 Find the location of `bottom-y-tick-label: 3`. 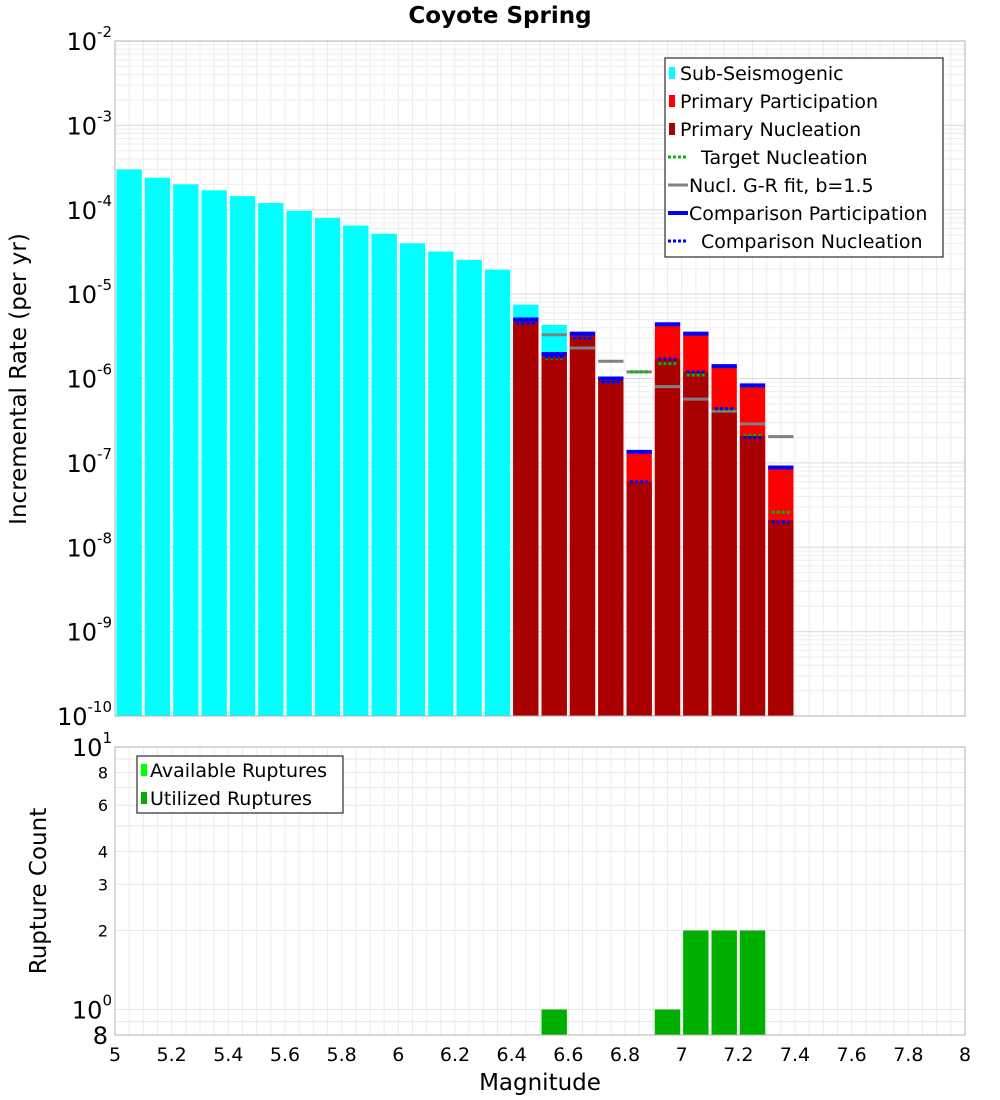

bottom-y-tick-label: 3 is located at coordinates (103, 884).